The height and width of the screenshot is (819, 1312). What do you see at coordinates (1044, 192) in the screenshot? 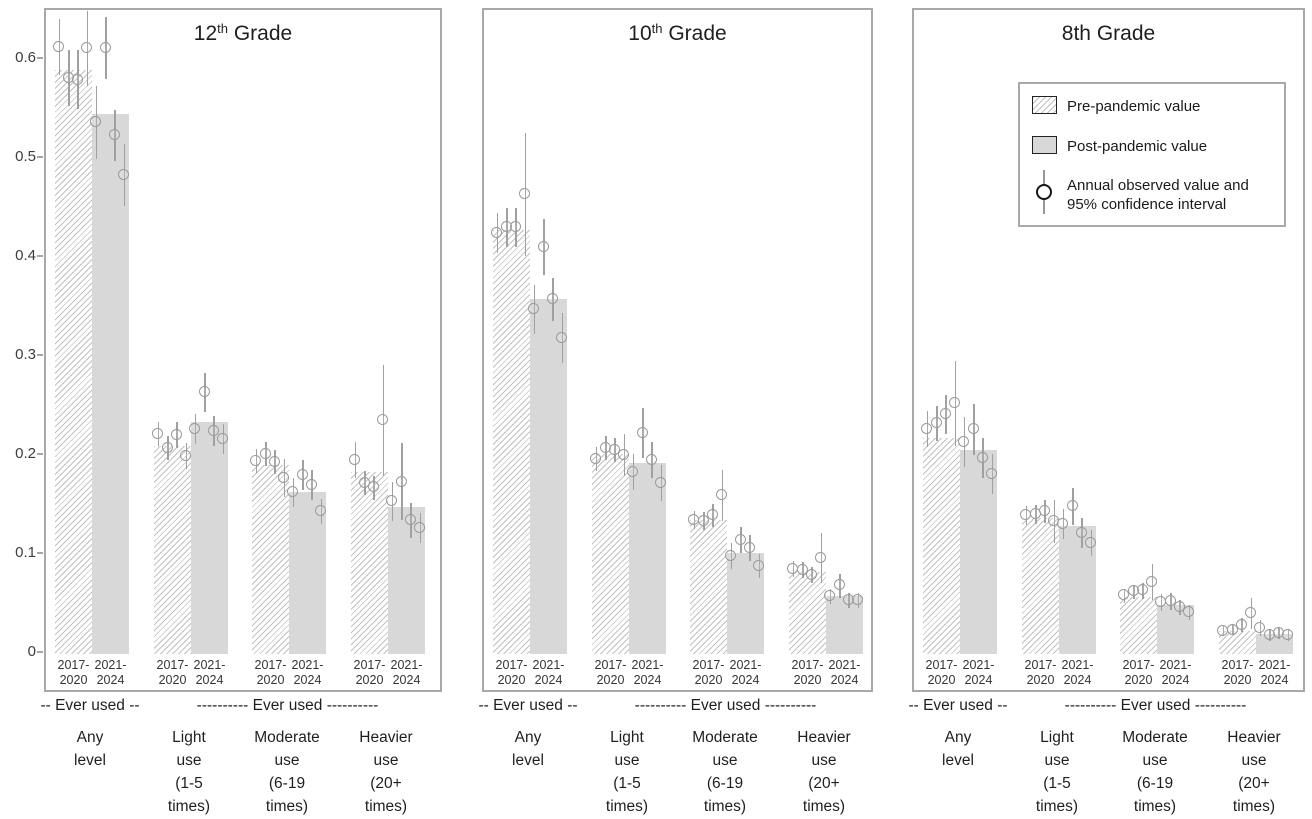
I see `annual-value-marker-circle-icon` at bounding box center [1044, 192].